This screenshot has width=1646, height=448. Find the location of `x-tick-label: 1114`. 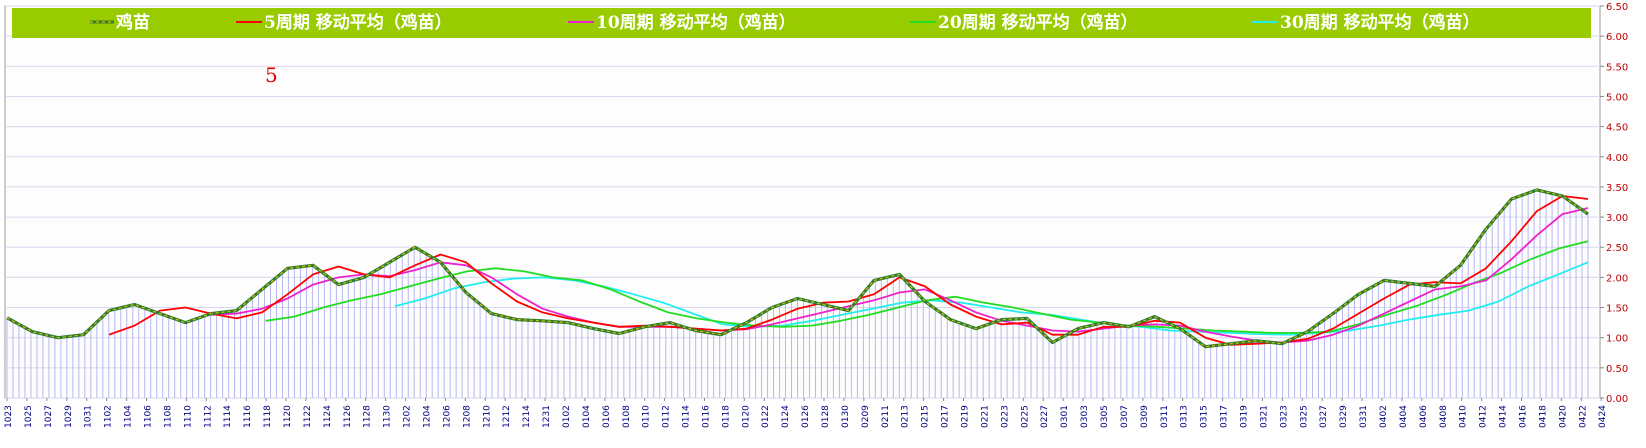

x-tick-label: 1114 is located at coordinates (228, 416).